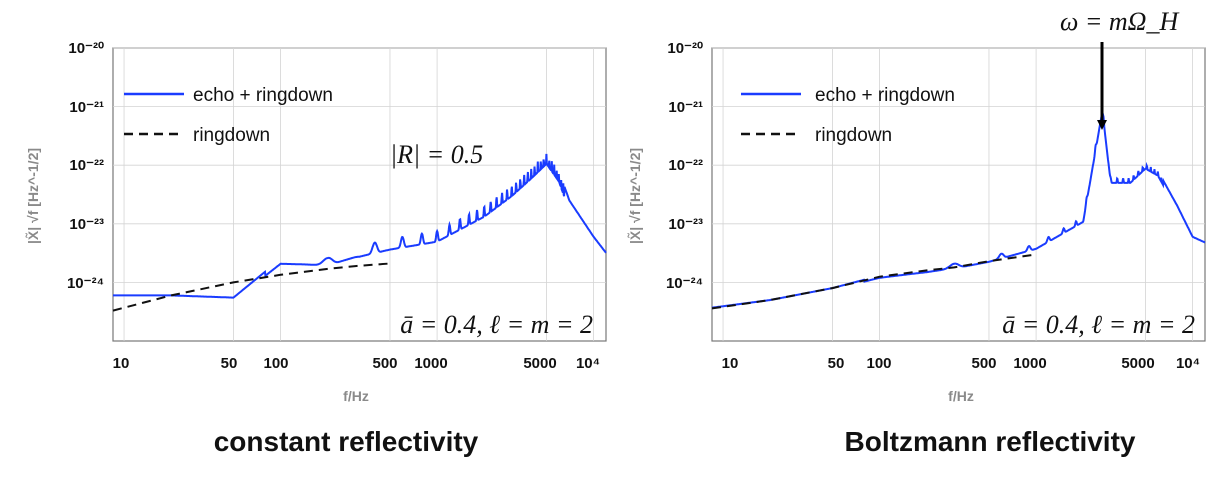 The image size is (1222, 479). What do you see at coordinates (360, 226) in the screenshot?
I see `series-echo-ringdown-left` at bounding box center [360, 226].